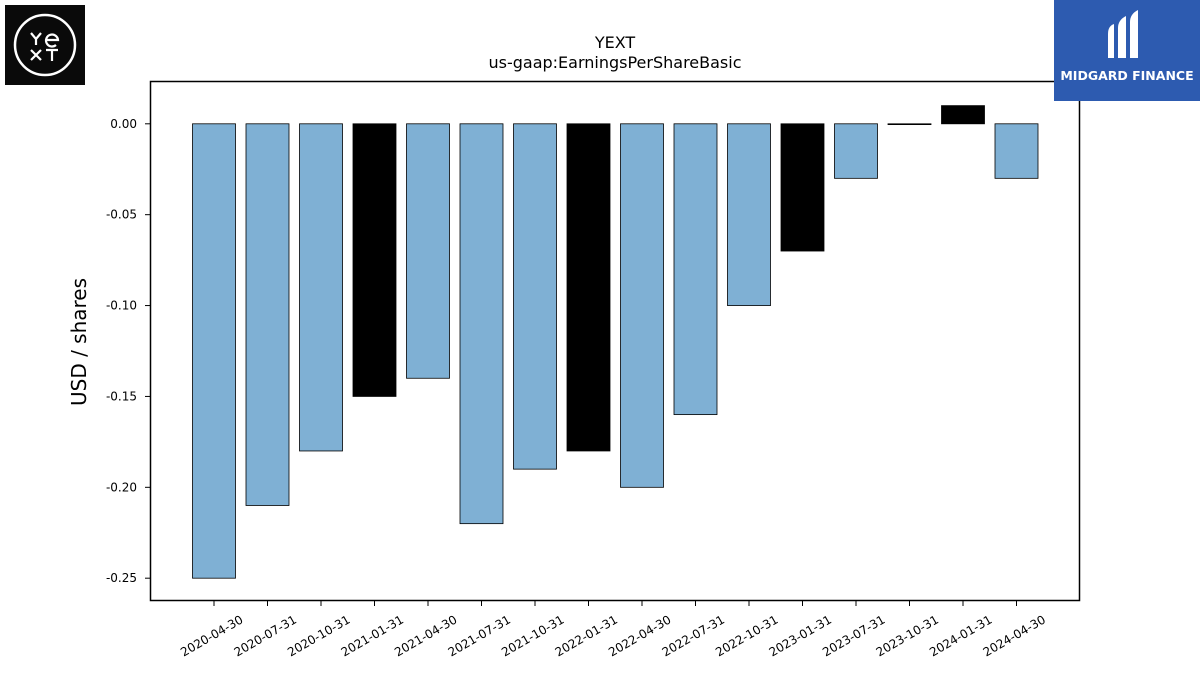 Image resolution: width=1200 pixels, height=675 pixels. Describe the element at coordinates (123, 124) in the screenshot. I see `y-tick-label: 0.00` at that location.